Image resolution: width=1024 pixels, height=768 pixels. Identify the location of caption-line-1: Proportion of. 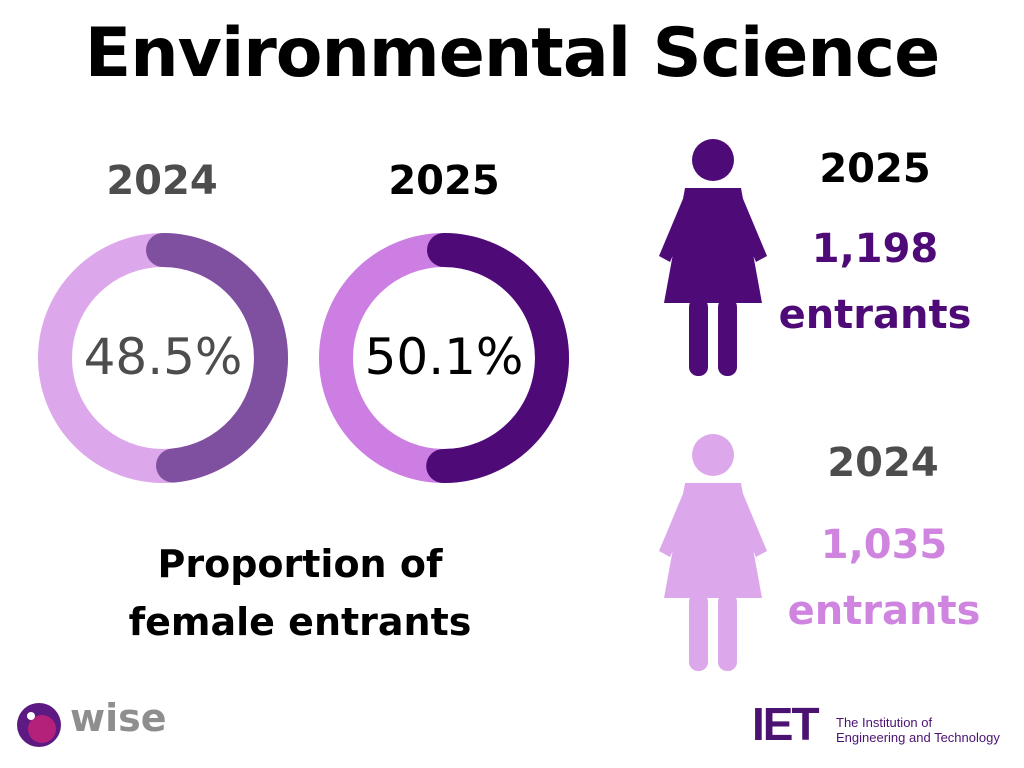
(300, 564).